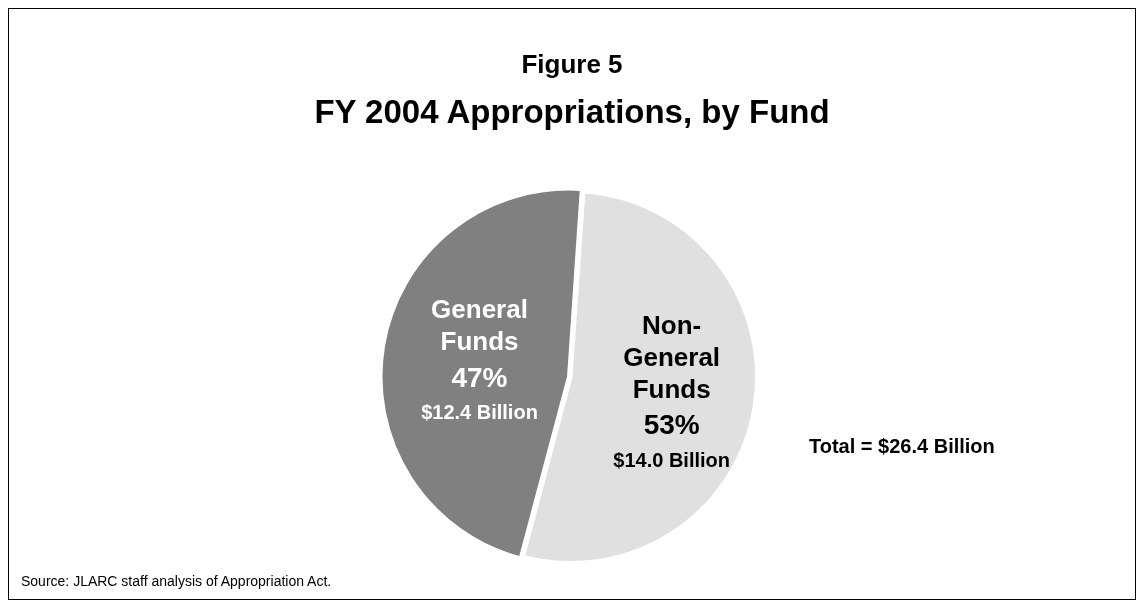 This screenshot has height=610, width=1146. What do you see at coordinates (671, 425) in the screenshot?
I see `data-label: 53%` at bounding box center [671, 425].